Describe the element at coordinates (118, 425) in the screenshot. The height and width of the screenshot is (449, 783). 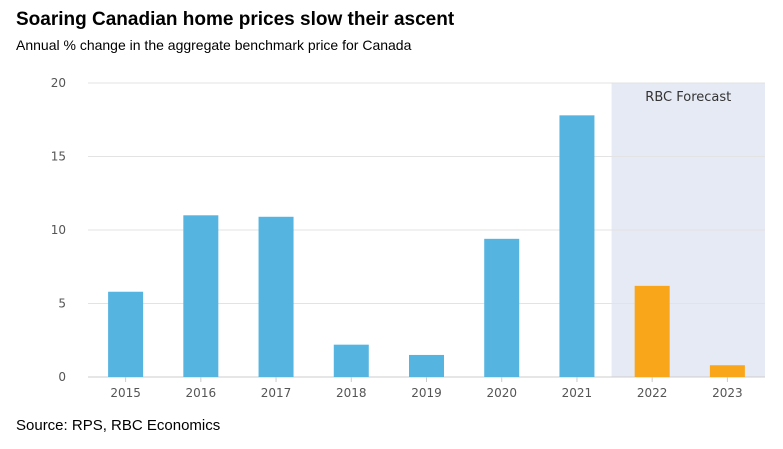
I see `source-note: Source: RPS, RBC Economics` at that location.